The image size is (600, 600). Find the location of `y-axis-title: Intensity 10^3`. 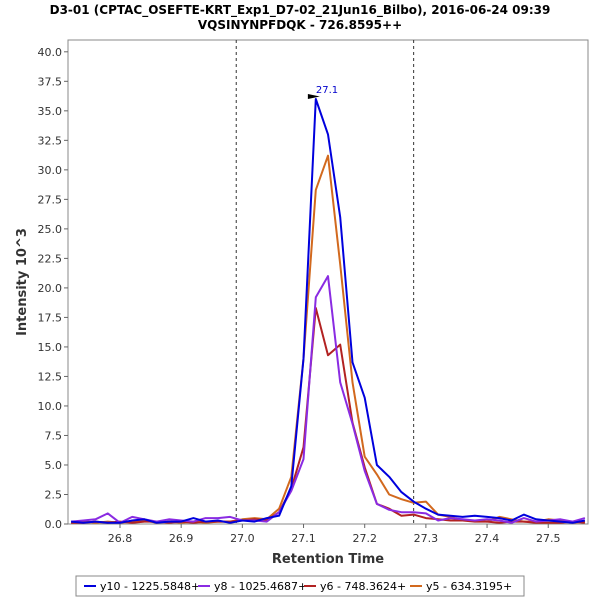

y-axis-title: Intensity 10^3 is located at coordinates (22, 282).